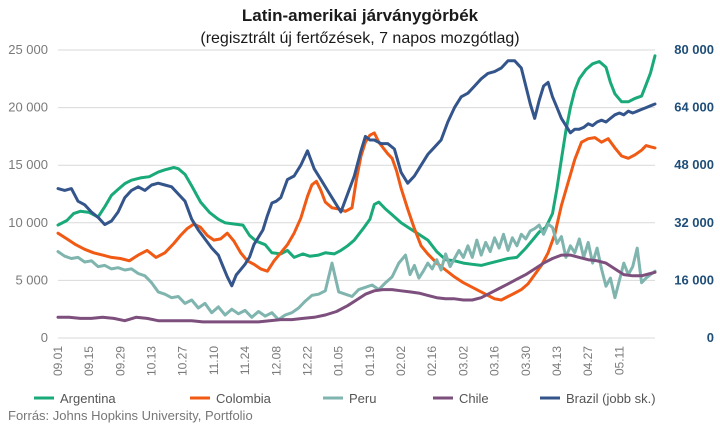 This screenshot has width=720, height=428. What do you see at coordinates (28, 193) in the screenshot?
I see `left-axis: 0 5 000 10 000 15 000 20 000 25 000` at bounding box center [28, 193].